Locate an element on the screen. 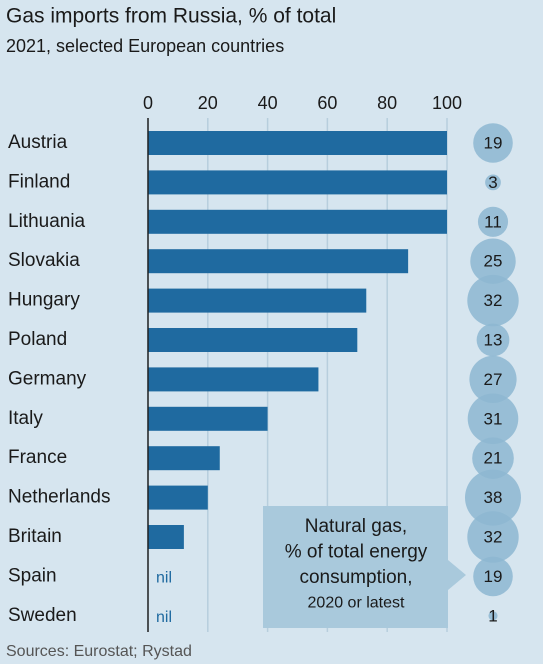  x-tick-label: 80 is located at coordinates (387, 103).